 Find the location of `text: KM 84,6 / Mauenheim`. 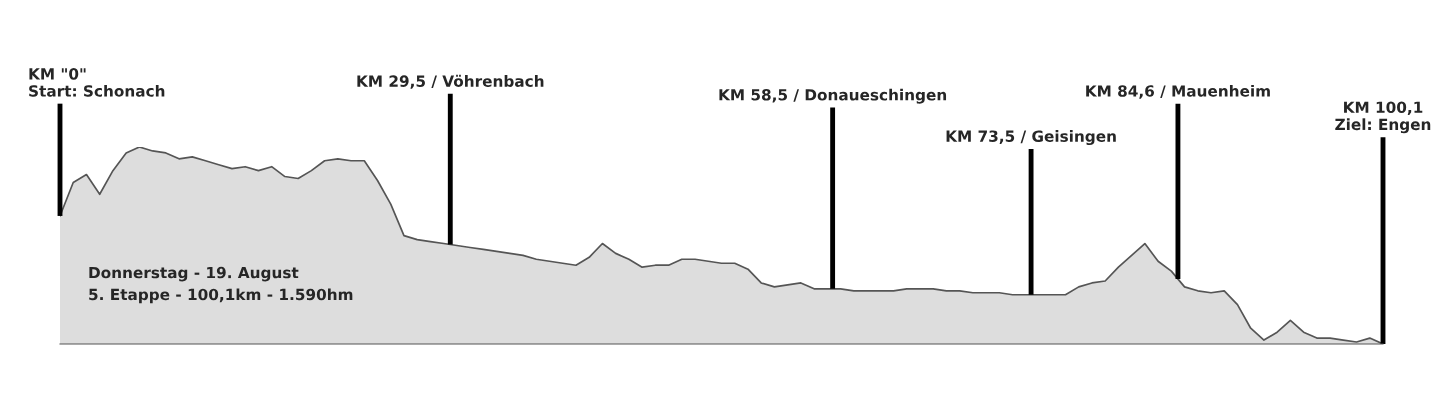

text: KM 84,6 / Mauenheim is located at coordinates (1178, 91).